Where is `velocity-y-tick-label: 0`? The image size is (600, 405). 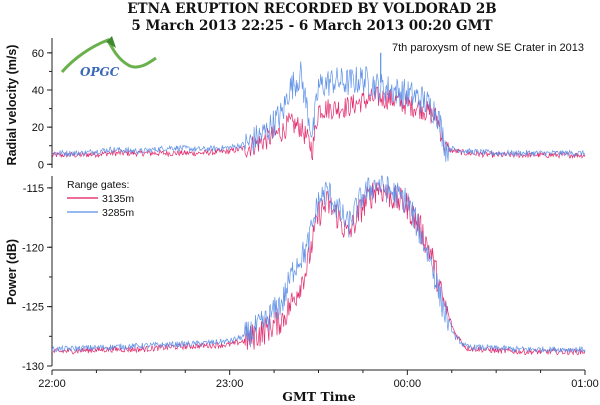 velocity-y-tick-label: 0 is located at coordinates (41, 165).